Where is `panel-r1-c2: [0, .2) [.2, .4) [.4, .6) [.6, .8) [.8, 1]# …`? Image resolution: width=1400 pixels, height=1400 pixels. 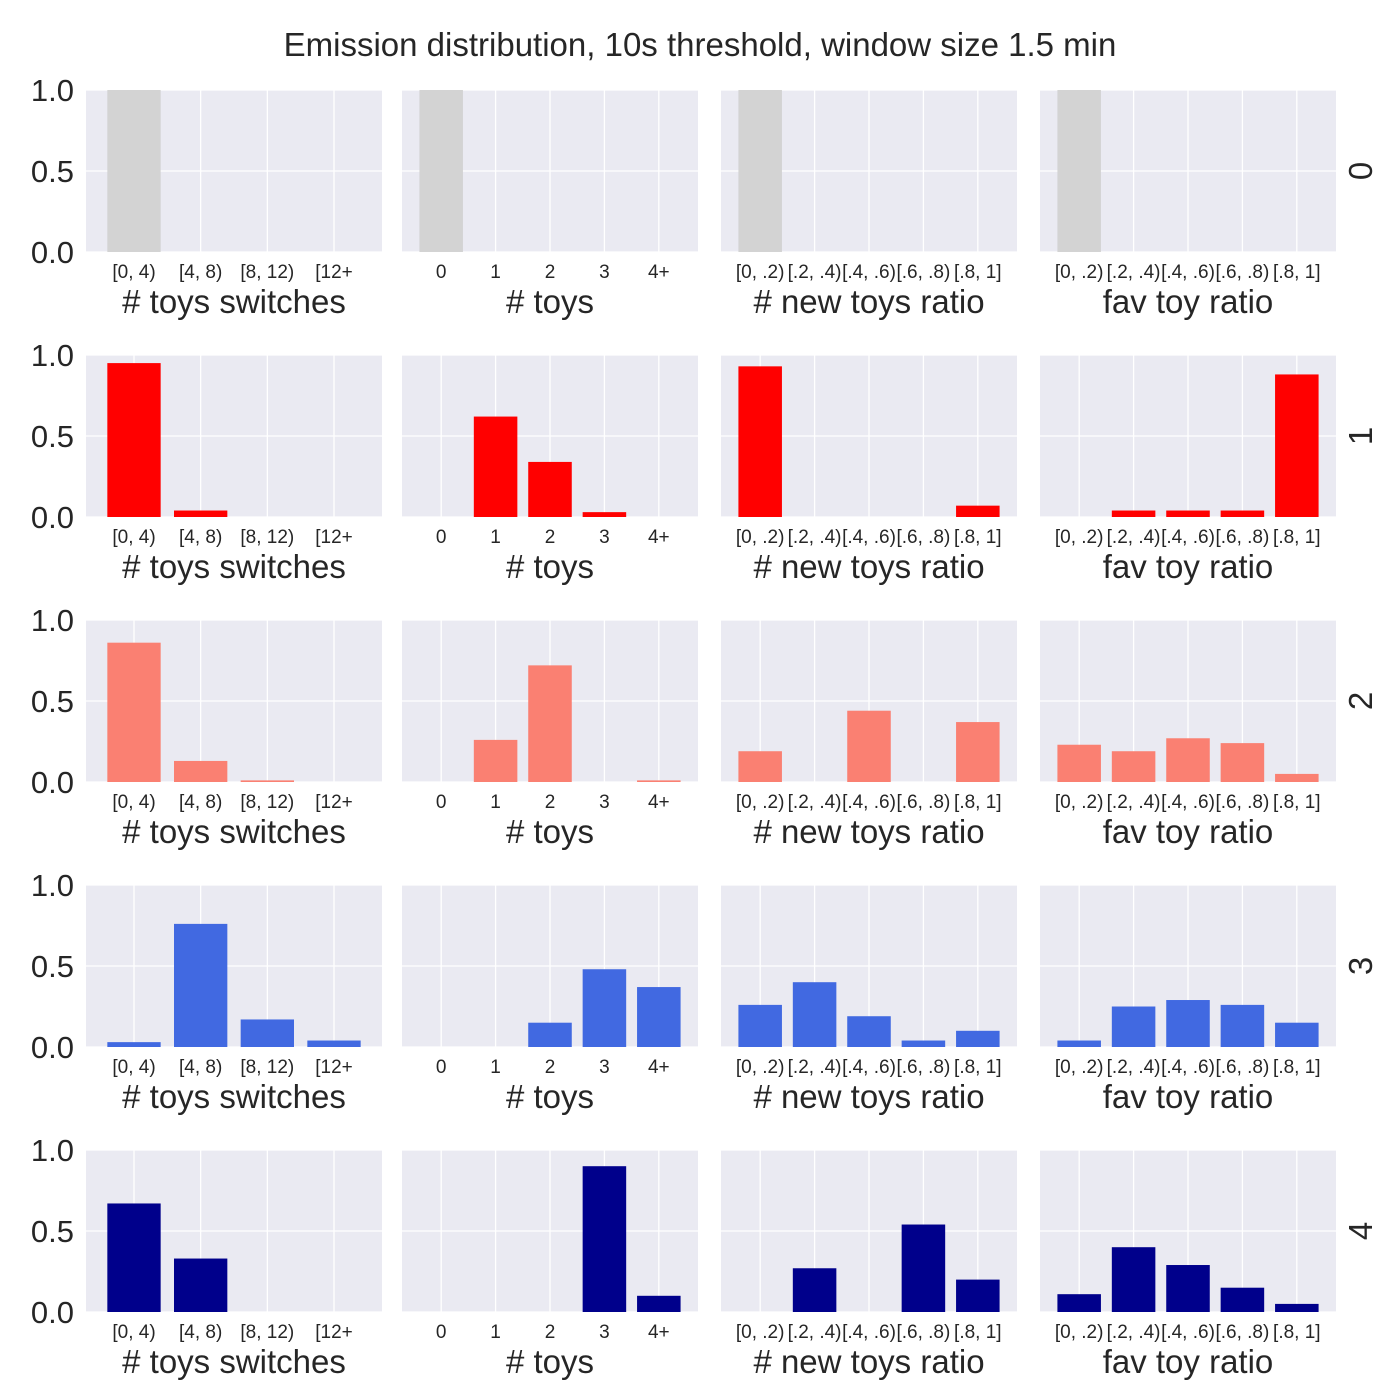 panel-r1-c2: [0, .2) [.2, .4) [.4, .6) [.6, .8) [.8, 1]# … is located at coordinates (869, 469).